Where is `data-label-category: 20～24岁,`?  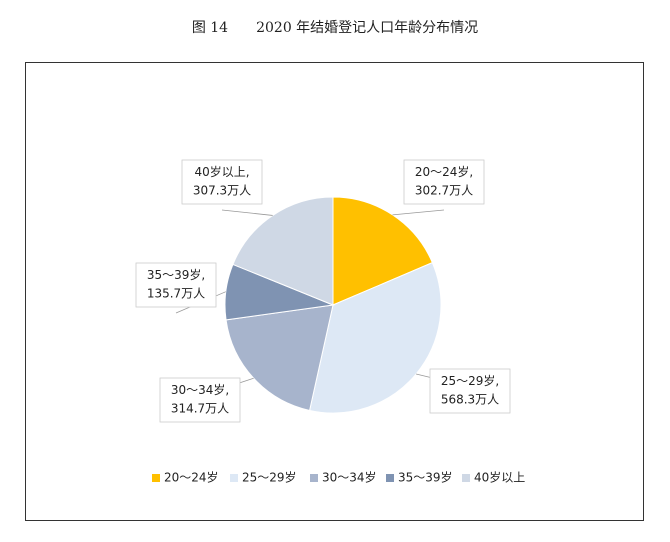 data-label-category: 20～24岁, is located at coordinates (444, 171).